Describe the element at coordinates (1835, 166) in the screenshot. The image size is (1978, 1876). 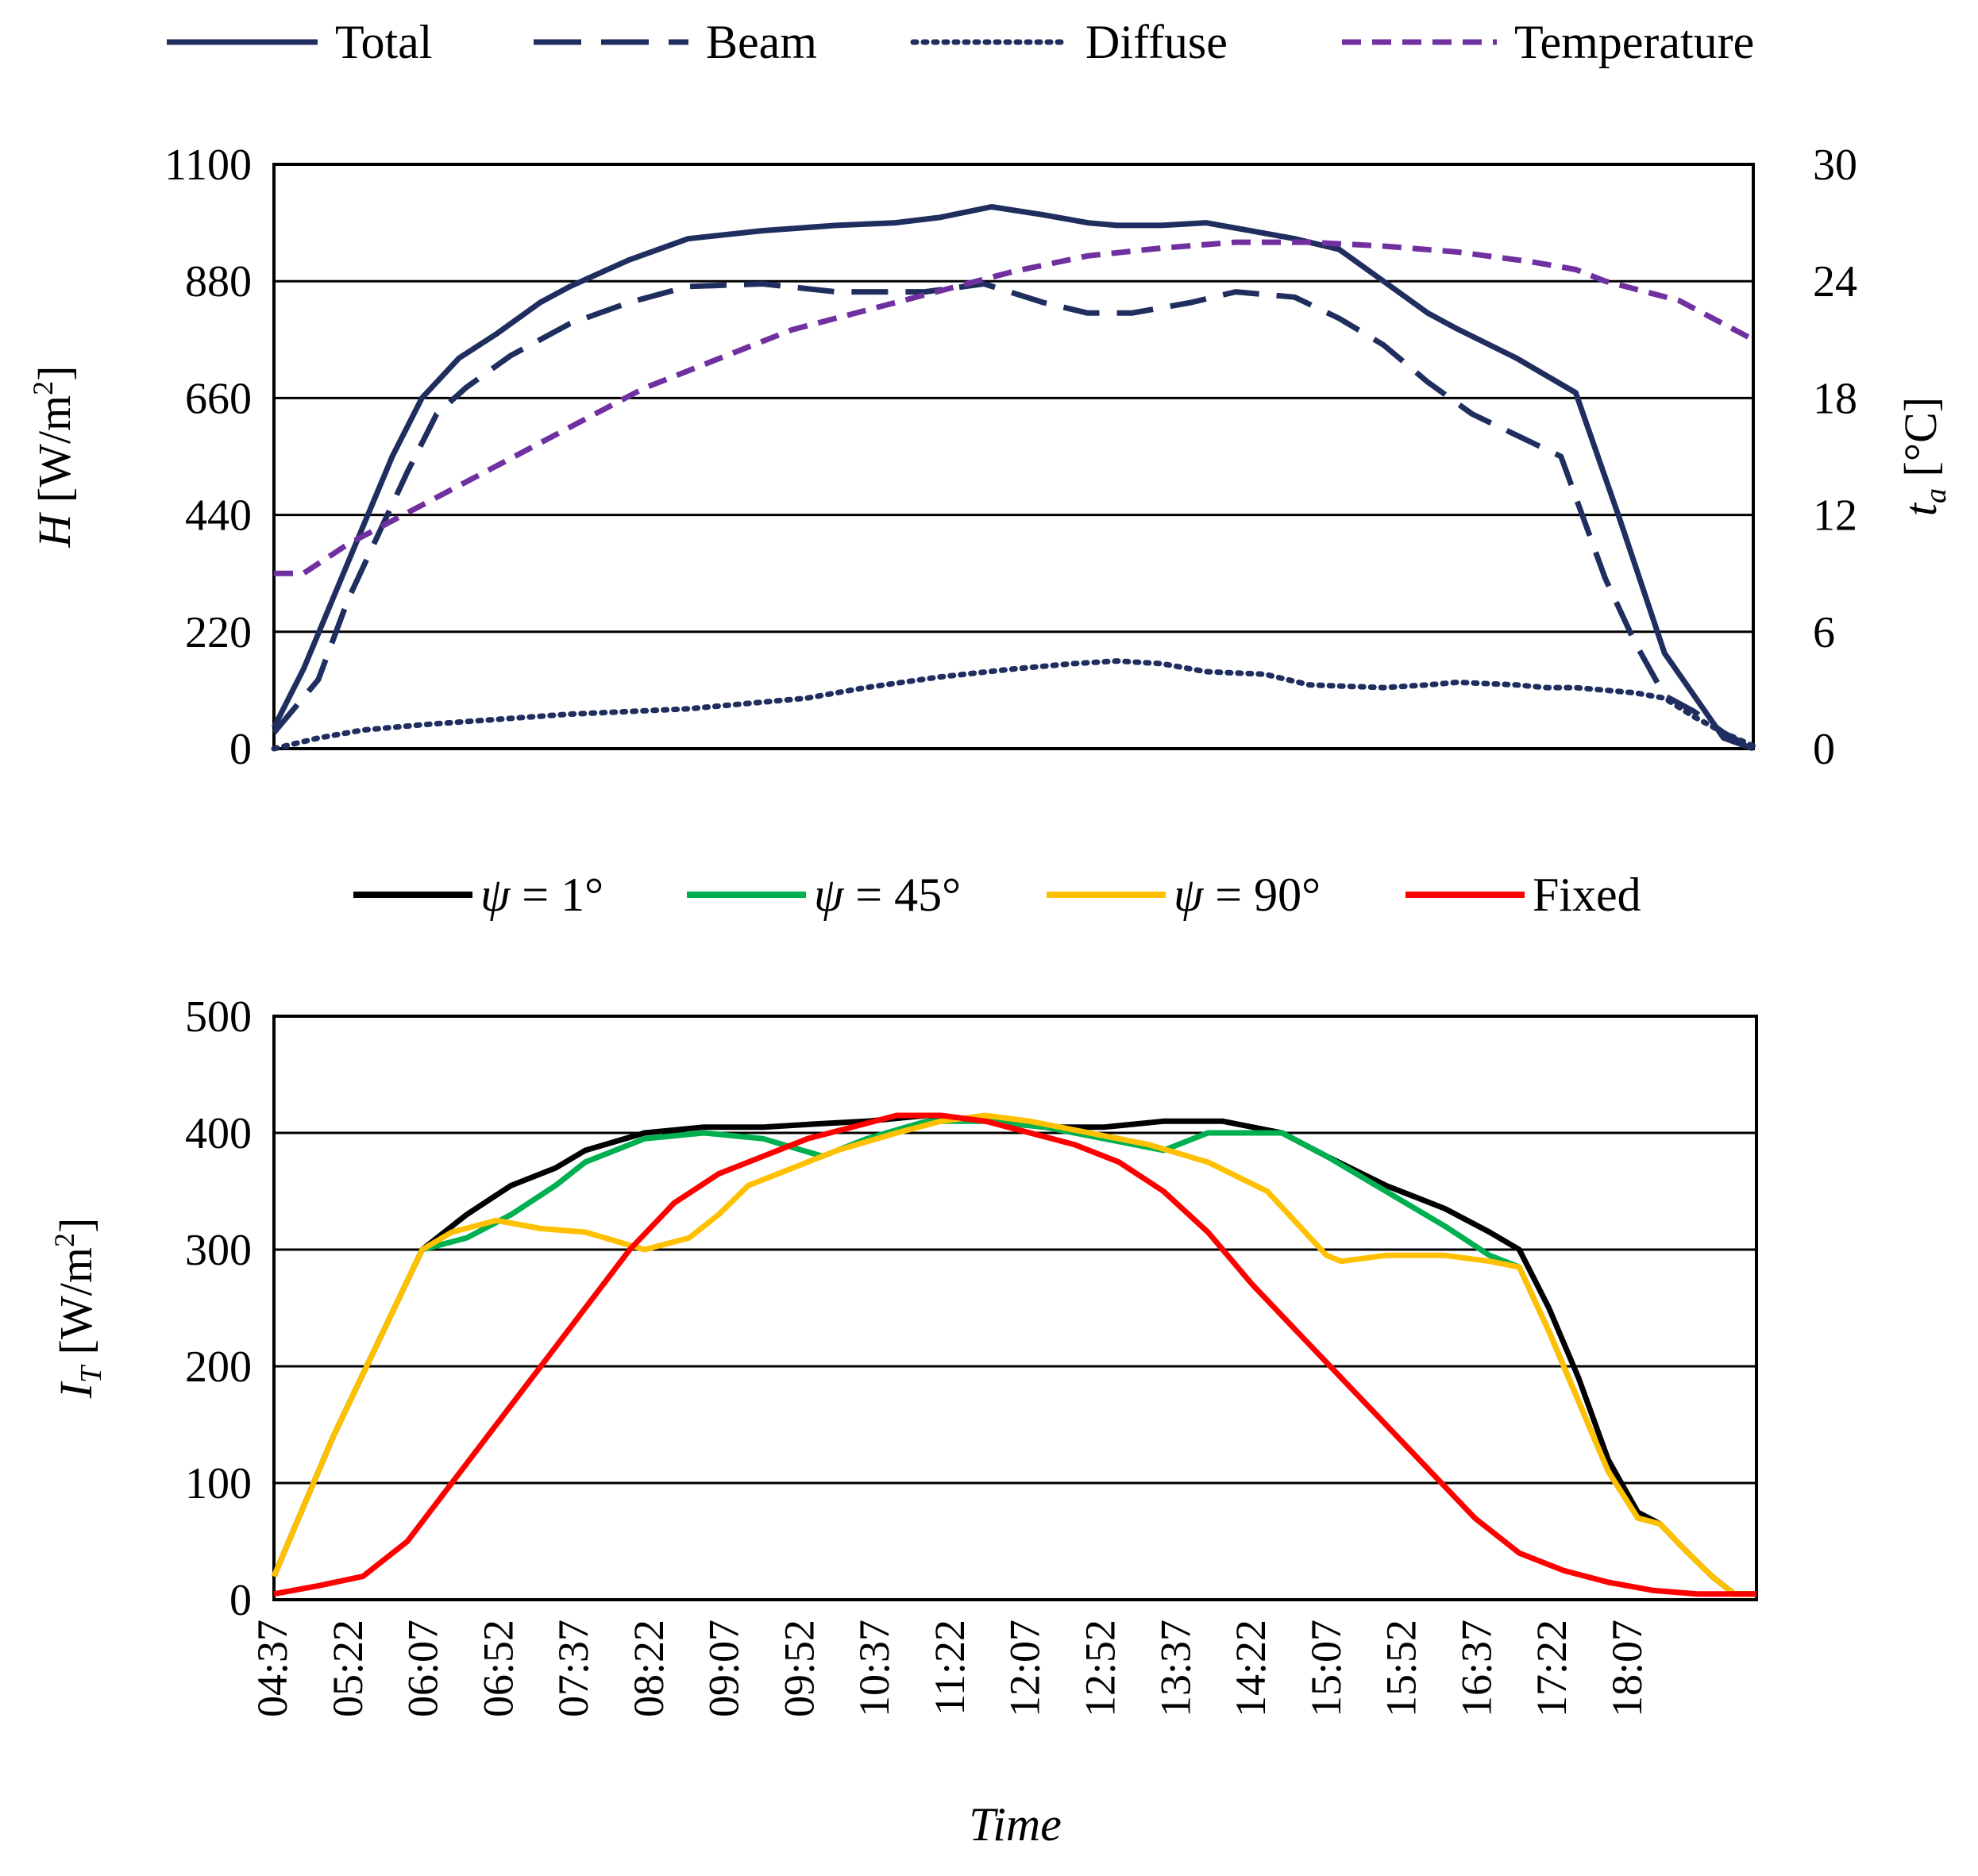
I see `top-y2-tick-label: 30` at that location.